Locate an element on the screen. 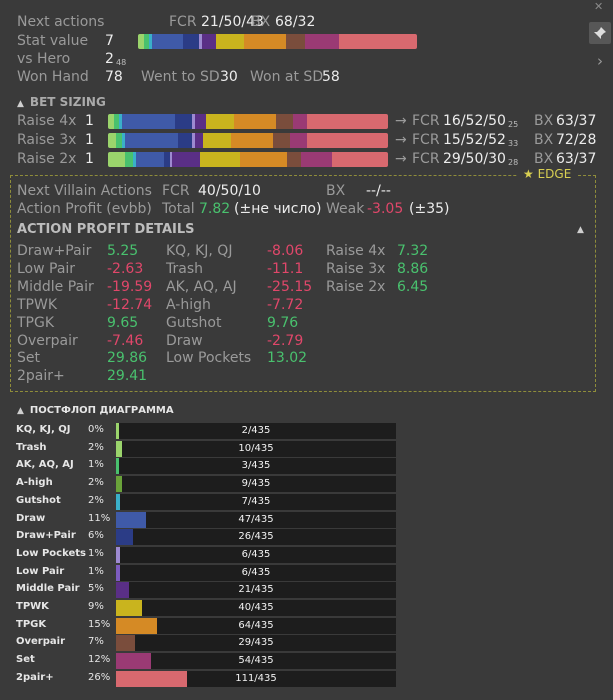 The image size is (613, 700). postflop-row: 2pair+ 26% 111/435 is located at coordinates (211, 679).